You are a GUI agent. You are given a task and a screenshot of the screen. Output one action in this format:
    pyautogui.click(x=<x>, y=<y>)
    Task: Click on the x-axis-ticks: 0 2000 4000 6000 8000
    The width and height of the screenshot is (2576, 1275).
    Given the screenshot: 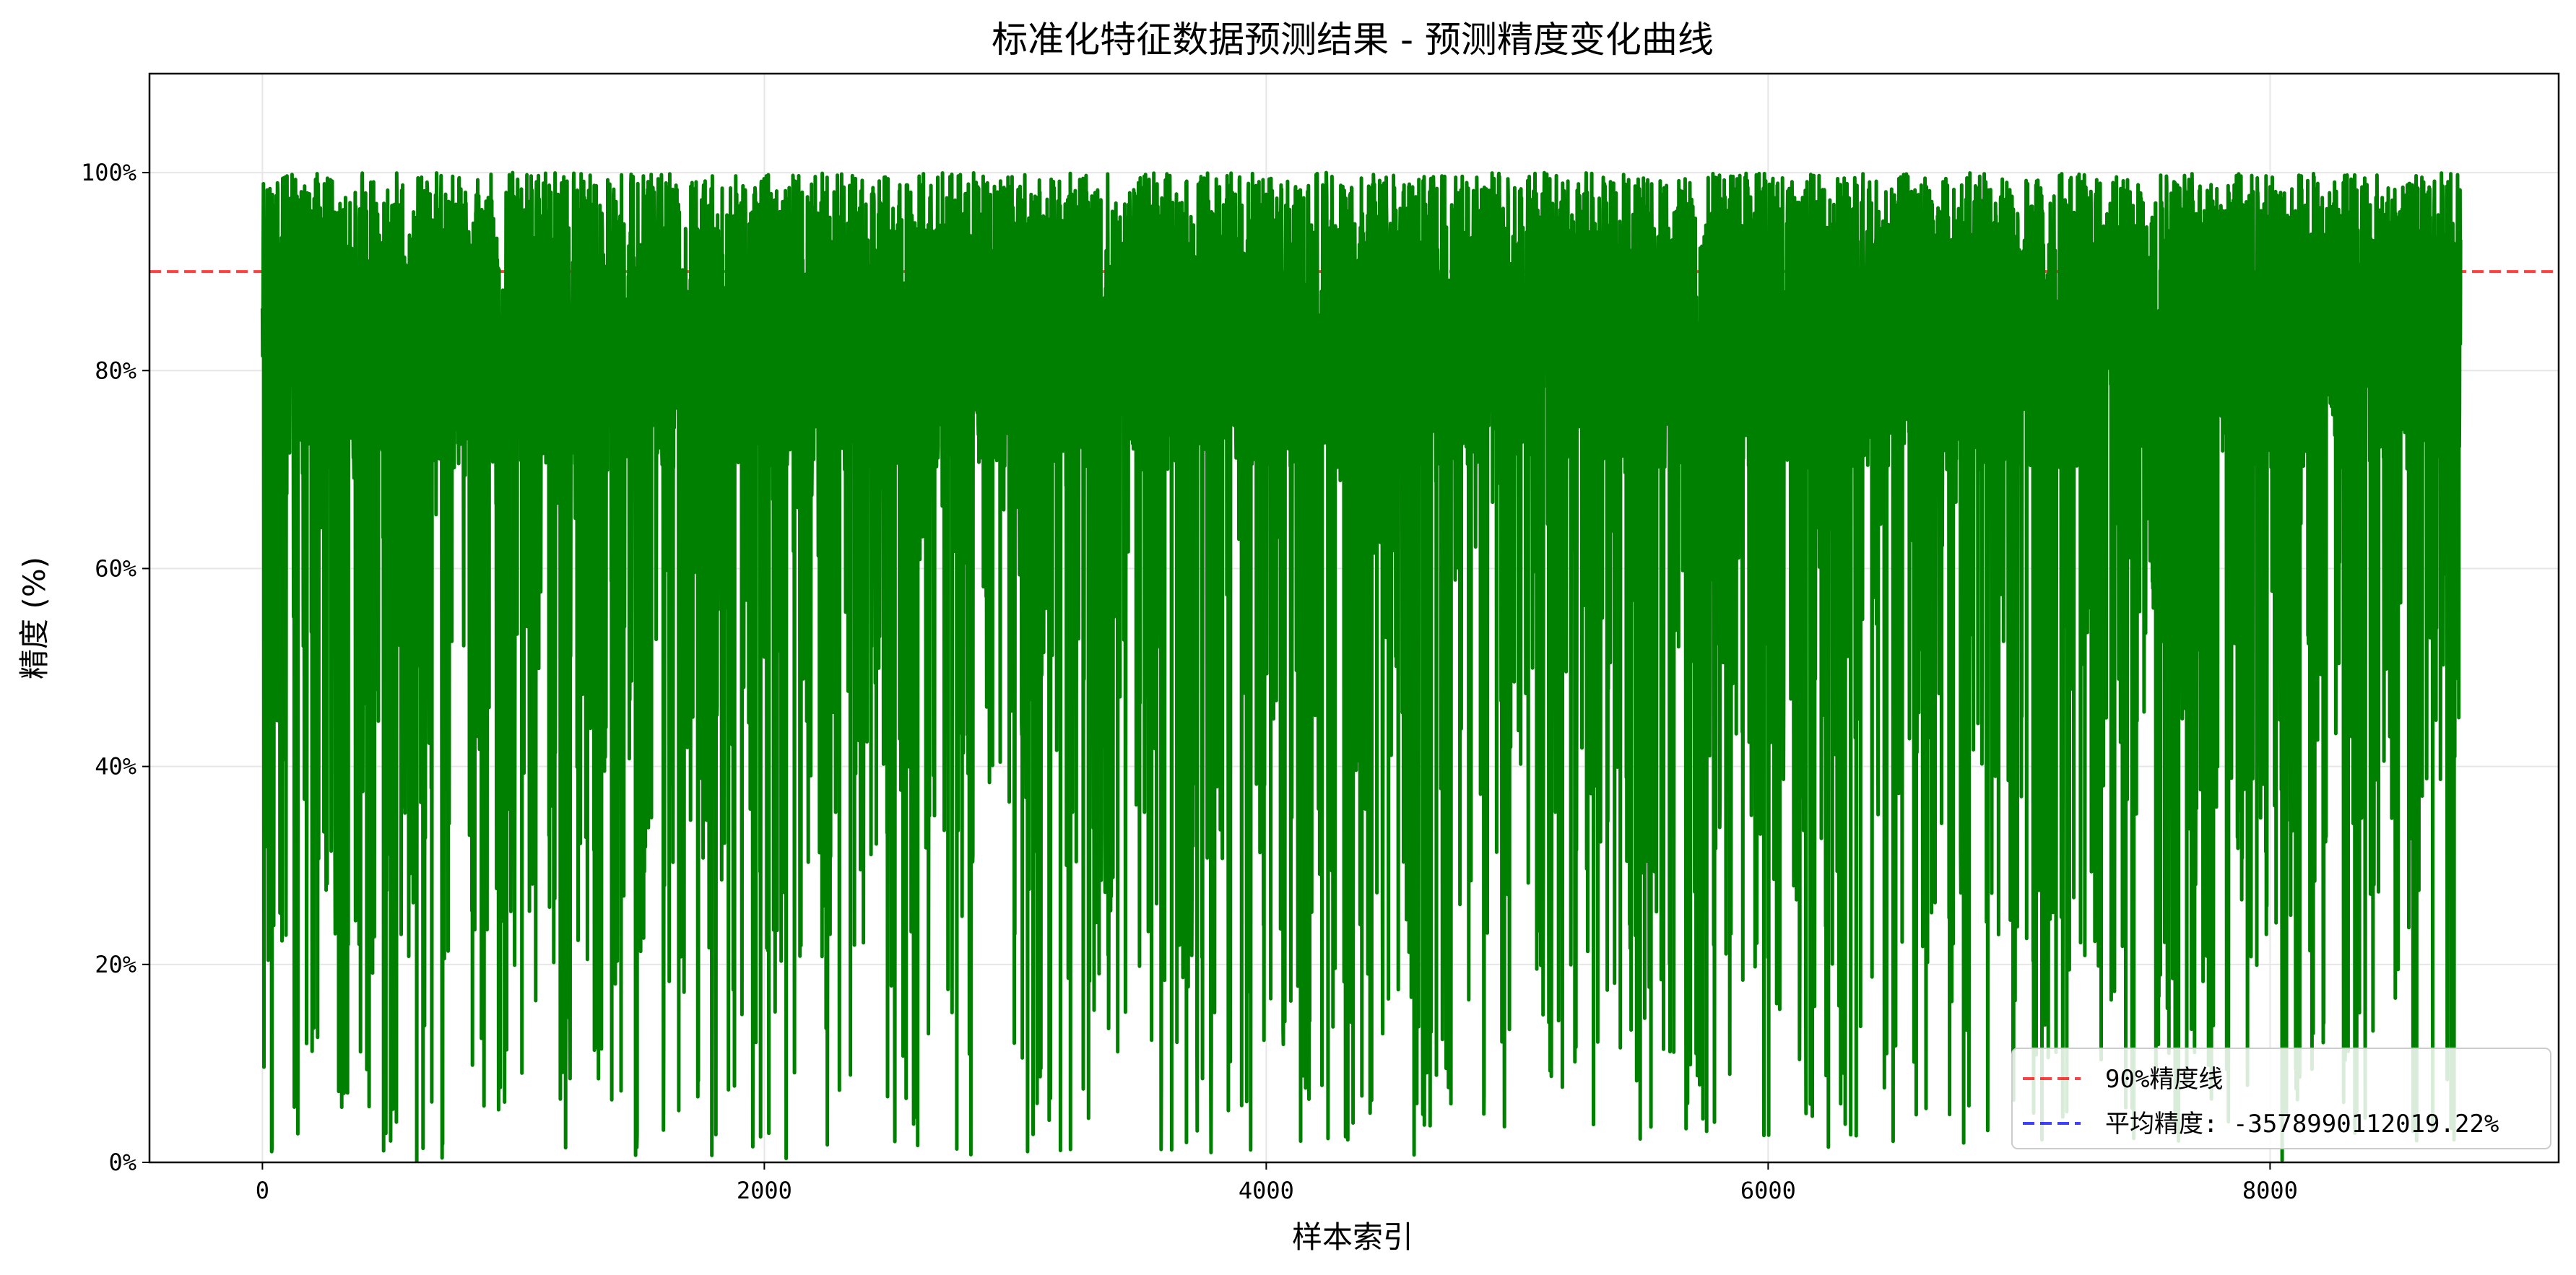 What is the action you would take?
    pyautogui.click(x=1277, y=1183)
    